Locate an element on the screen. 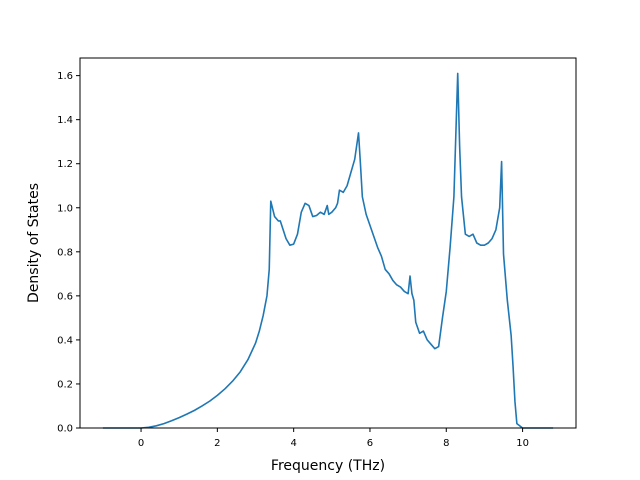  x-tick-label: 2 is located at coordinates (217, 443).